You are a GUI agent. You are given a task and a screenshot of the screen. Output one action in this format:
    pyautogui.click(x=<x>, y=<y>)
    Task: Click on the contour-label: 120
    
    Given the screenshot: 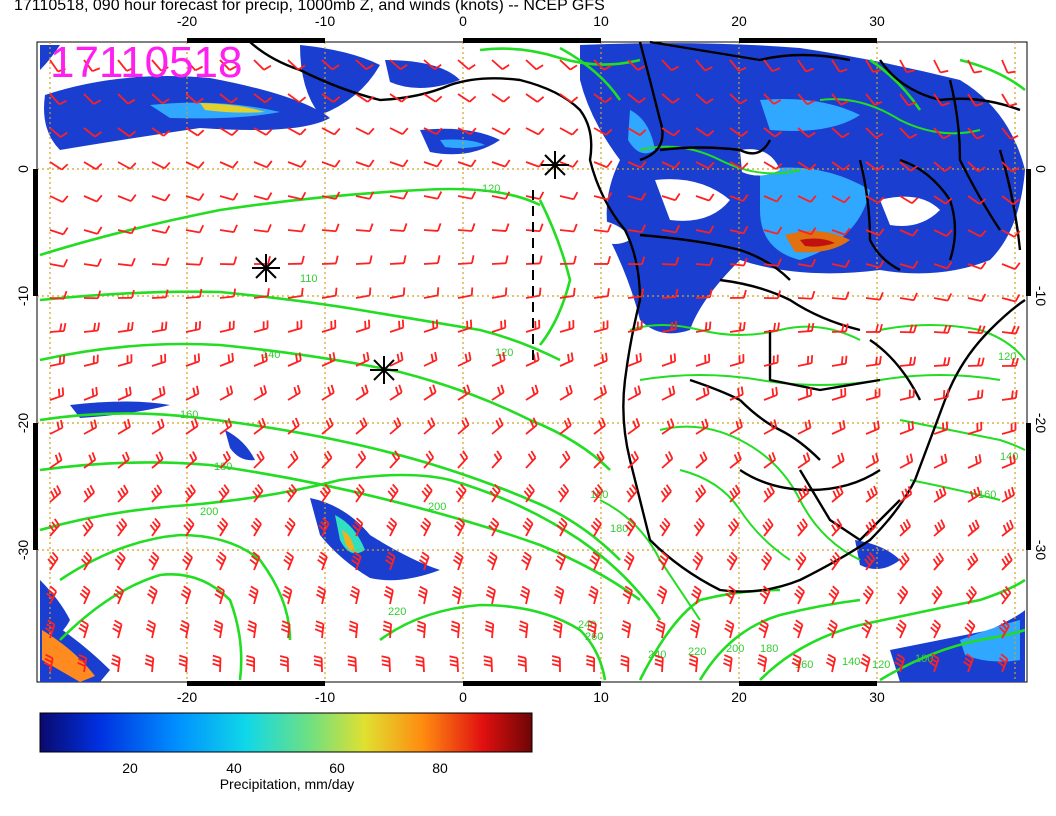 What is the action you would take?
    pyautogui.click(x=1007, y=357)
    